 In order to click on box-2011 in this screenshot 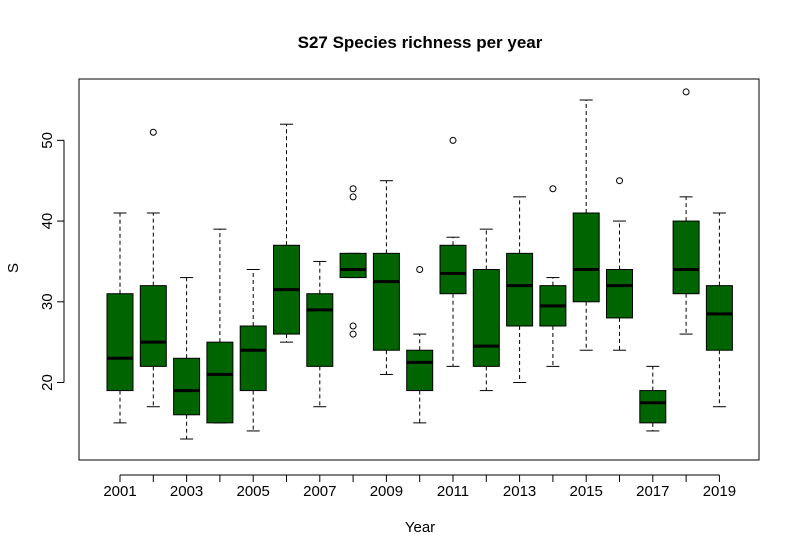, I will do `click(453, 251)`.